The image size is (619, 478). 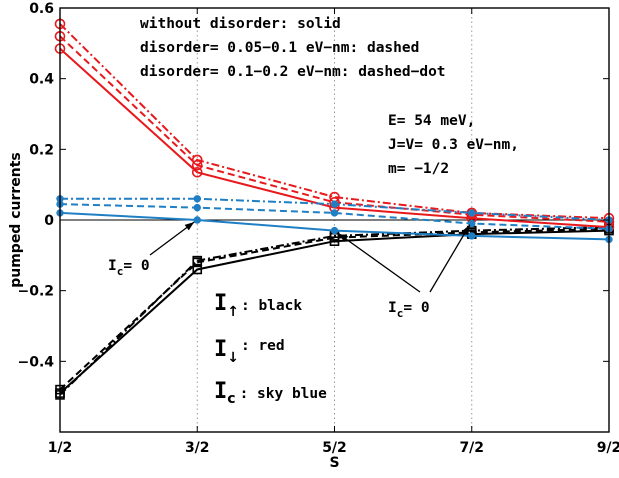 I want to click on key-up: I↑: black, so click(x=258, y=305).